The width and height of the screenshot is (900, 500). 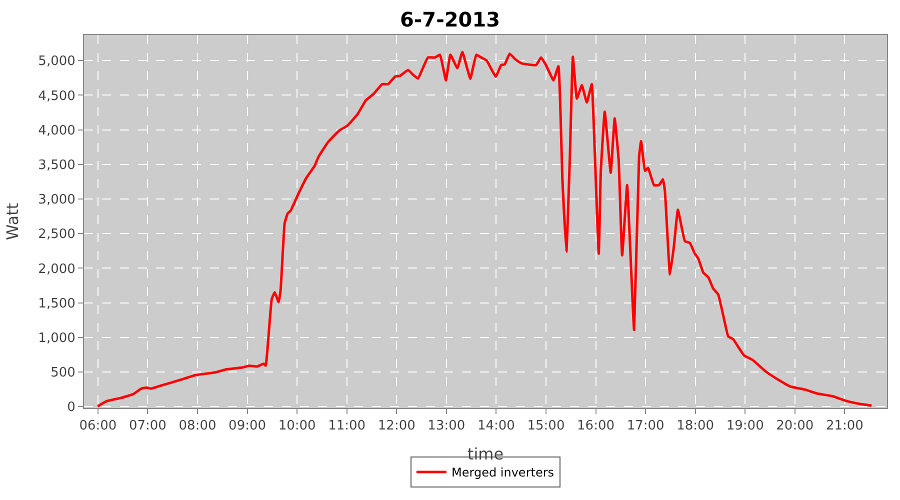 I want to click on y-tick-label: 3,500, so click(x=57, y=165).